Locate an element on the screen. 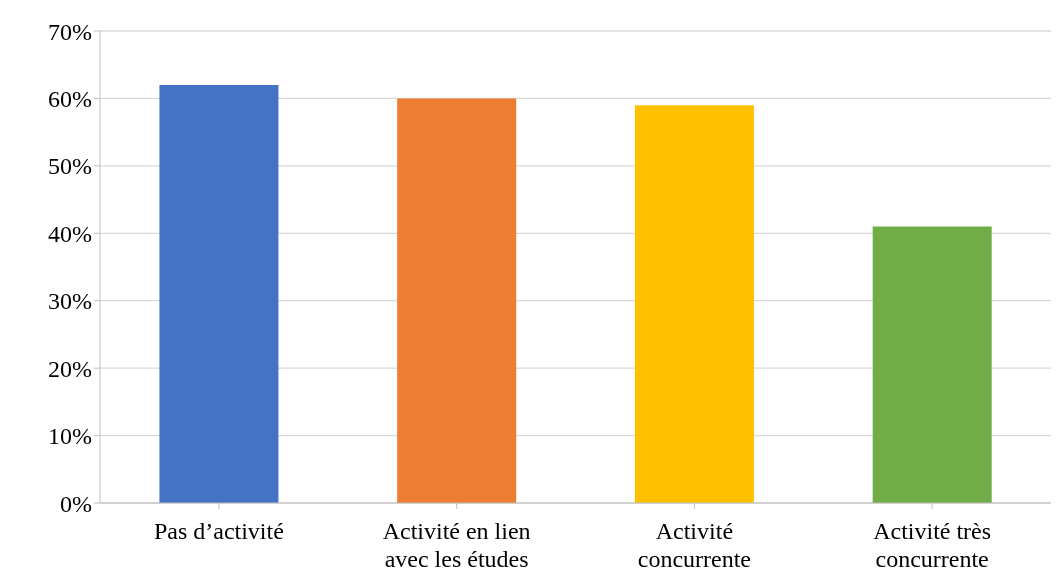  y-tick-label: 10% is located at coordinates (70, 436).